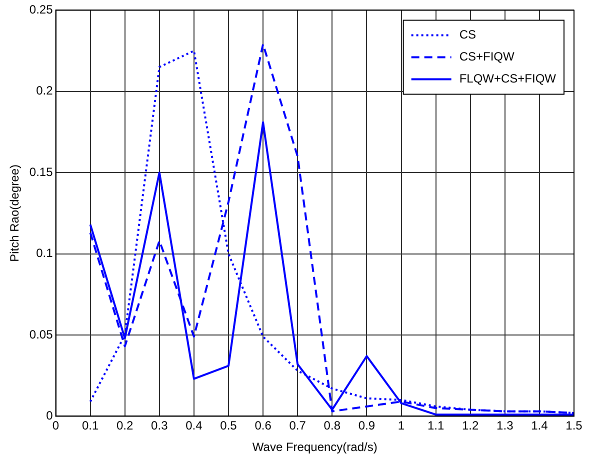 Image resolution: width=592 pixels, height=463 pixels. I want to click on x-tick-label: 0.2, so click(125, 425).